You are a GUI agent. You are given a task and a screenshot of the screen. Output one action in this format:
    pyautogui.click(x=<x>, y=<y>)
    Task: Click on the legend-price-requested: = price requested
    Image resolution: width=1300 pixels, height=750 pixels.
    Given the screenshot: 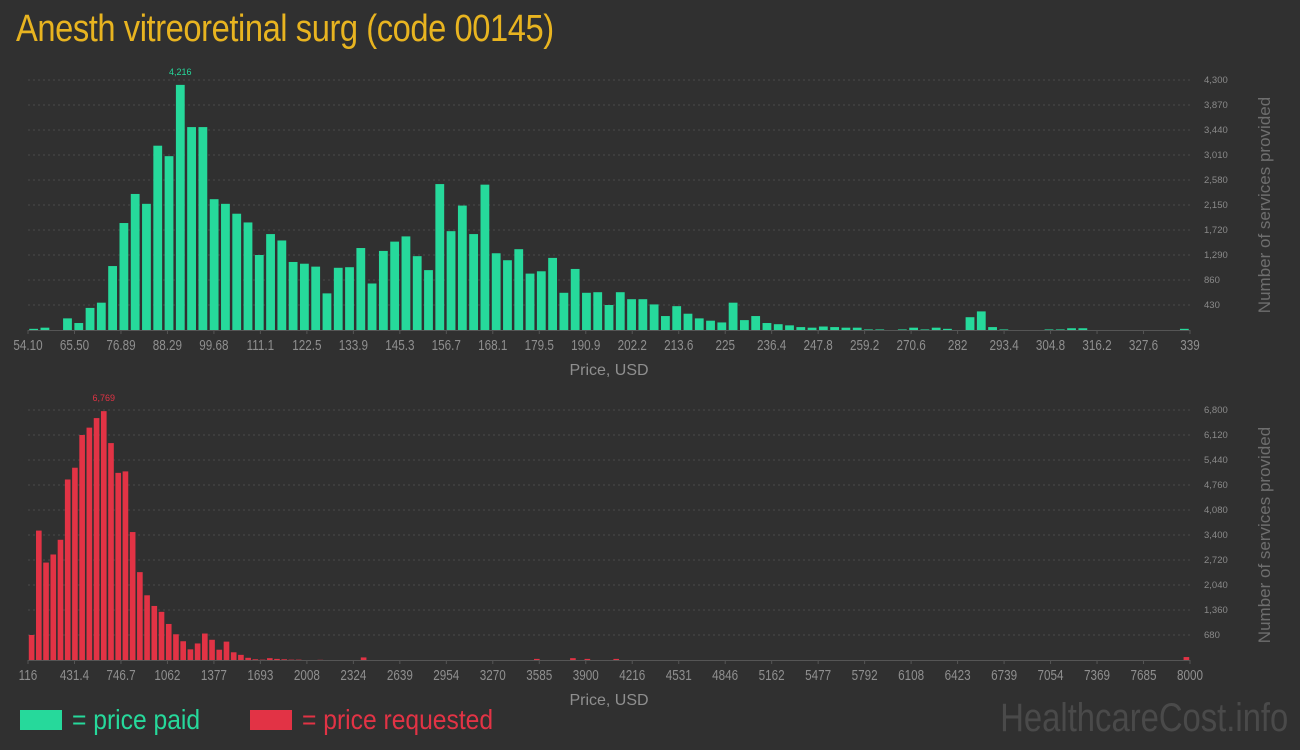 What is the action you would take?
    pyautogui.click(x=384, y=720)
    